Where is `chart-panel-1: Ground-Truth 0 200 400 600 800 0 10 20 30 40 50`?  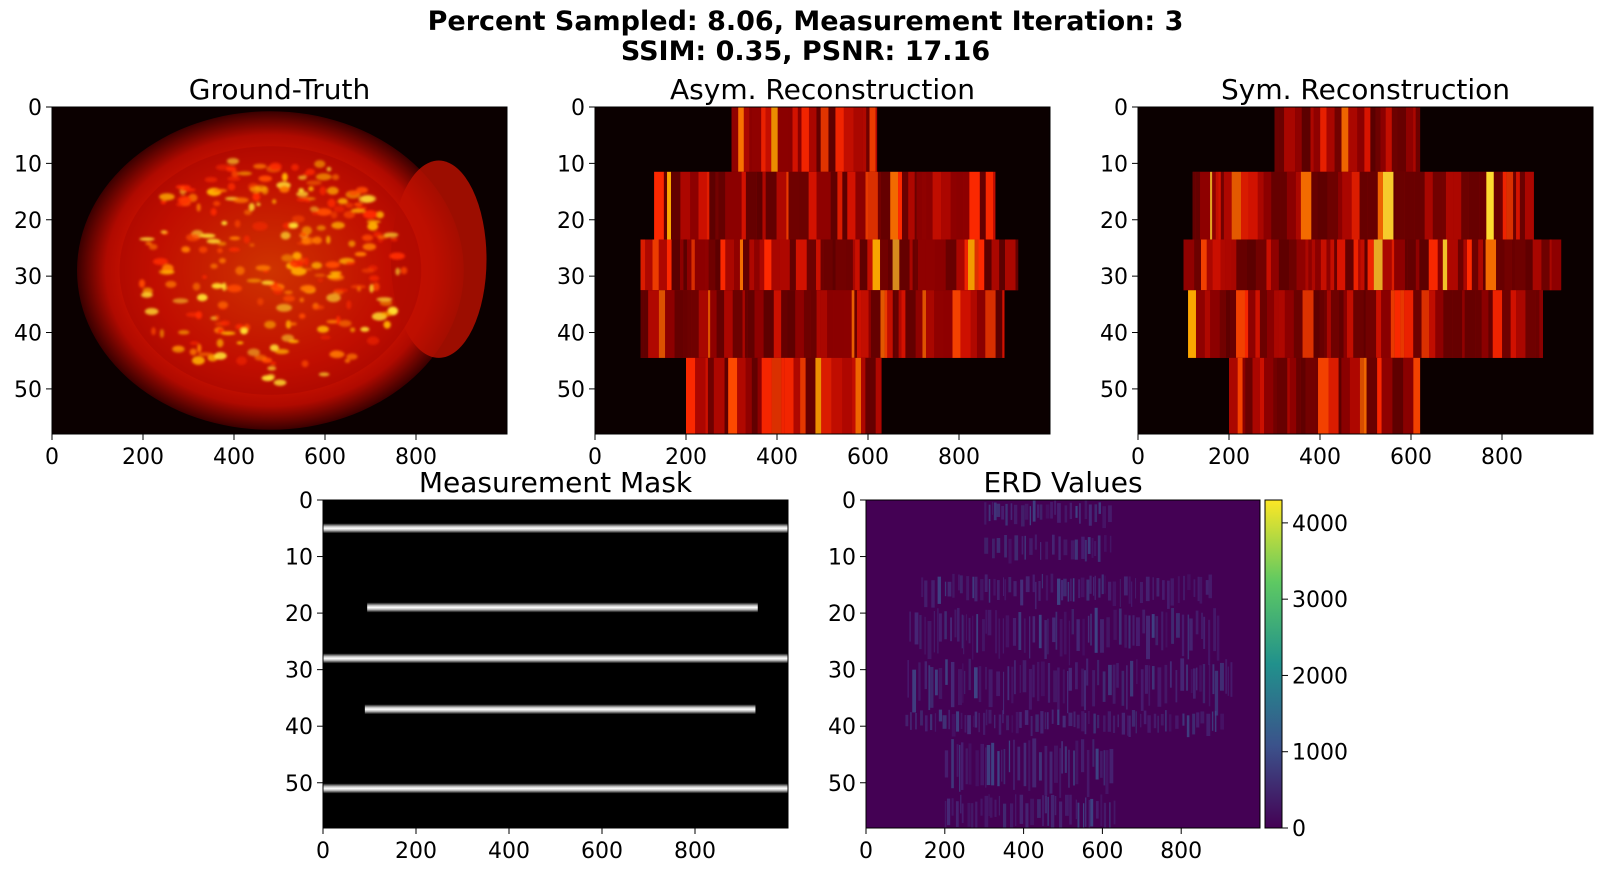 chart-panel-1: Ground-Truth 0 200 400 600 800 0 10 20 30 40 50 is located at coordinates (261, 271).